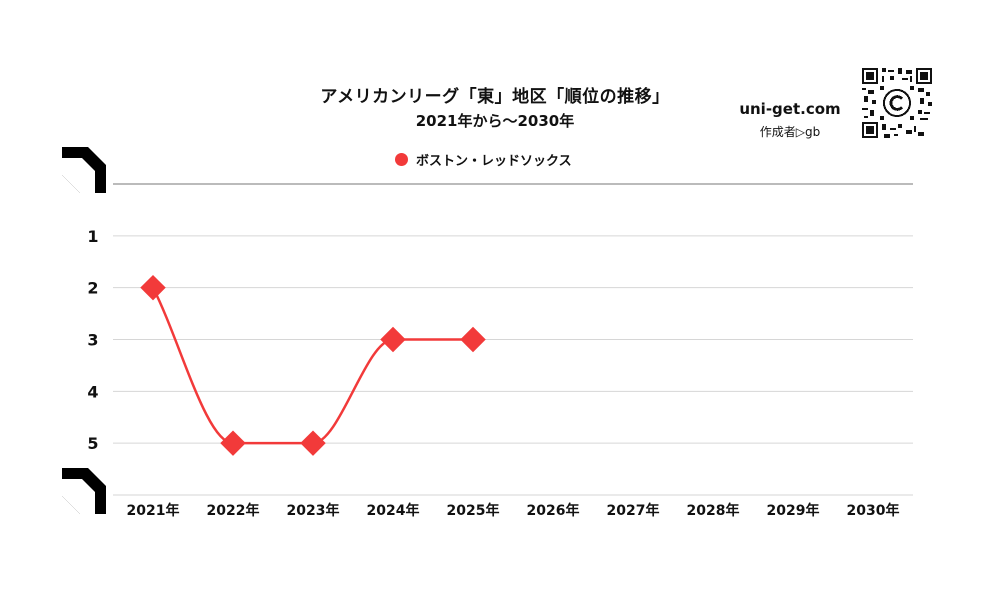  Describe the element at coordinates (495, 121) in the screenshot. I see `chart-subtitle: 2021年から〜2030年` at that location.